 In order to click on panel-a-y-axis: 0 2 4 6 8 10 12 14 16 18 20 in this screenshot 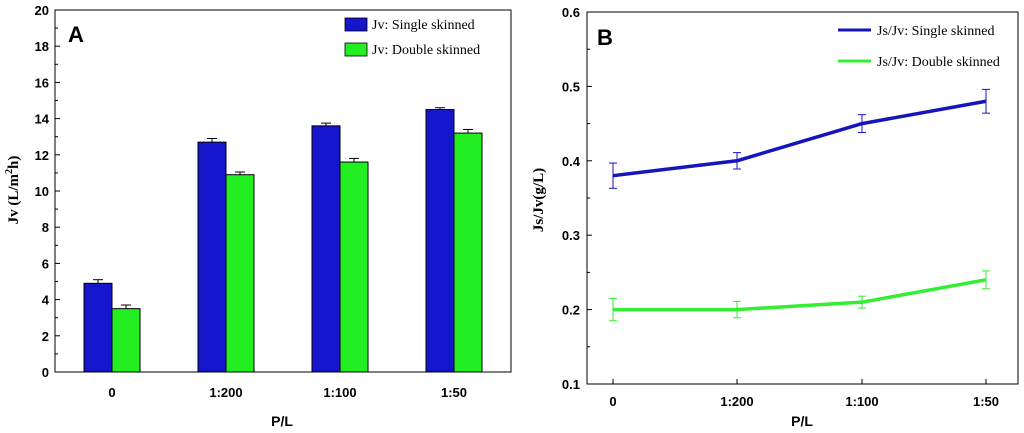, I will do `click(47, 191)`.